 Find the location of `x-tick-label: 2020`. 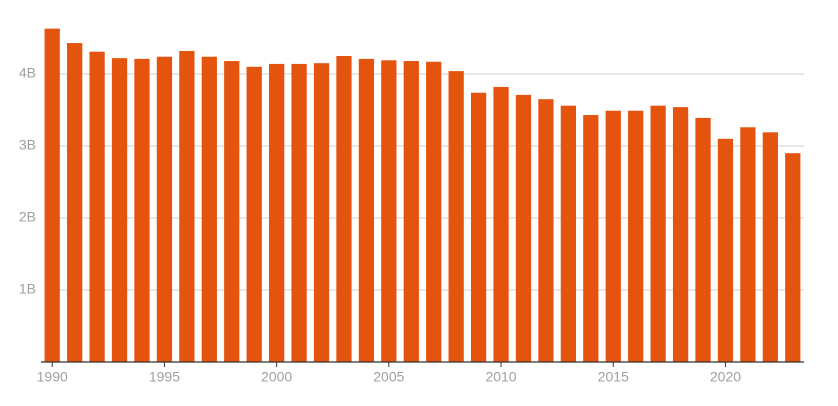

x-tick-label: 2020 is located at coordinates (725, 377).